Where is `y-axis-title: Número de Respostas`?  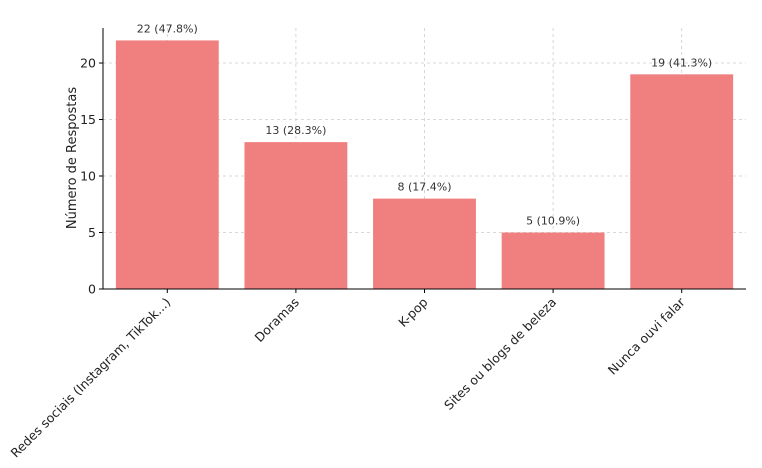
y-axis-title: Número de Respostas is located at coordinates (72, 158).